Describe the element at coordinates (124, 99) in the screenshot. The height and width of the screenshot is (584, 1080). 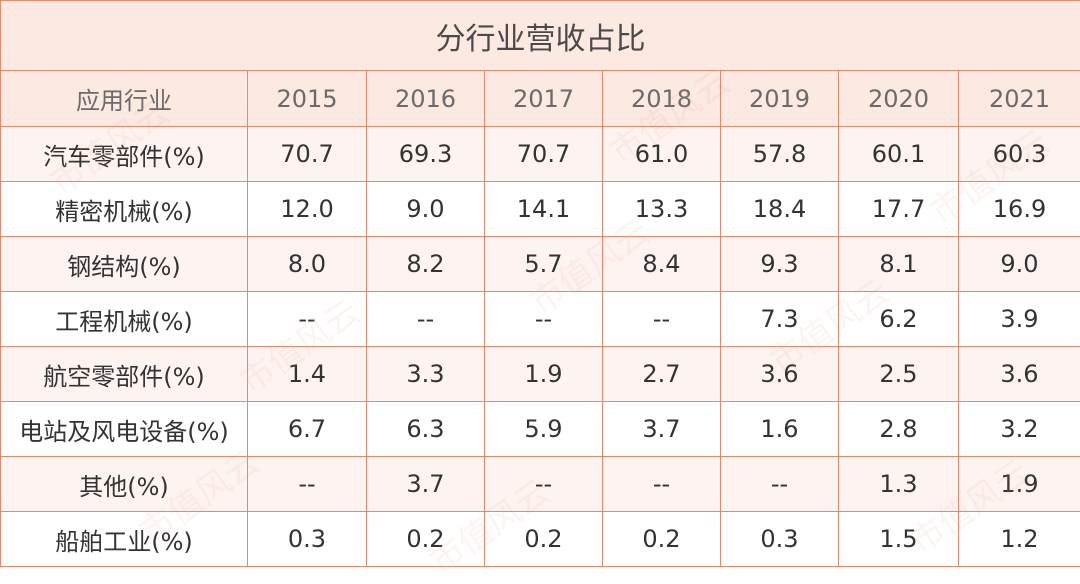
I see `header-cell-industry: 应用行业` at that location.